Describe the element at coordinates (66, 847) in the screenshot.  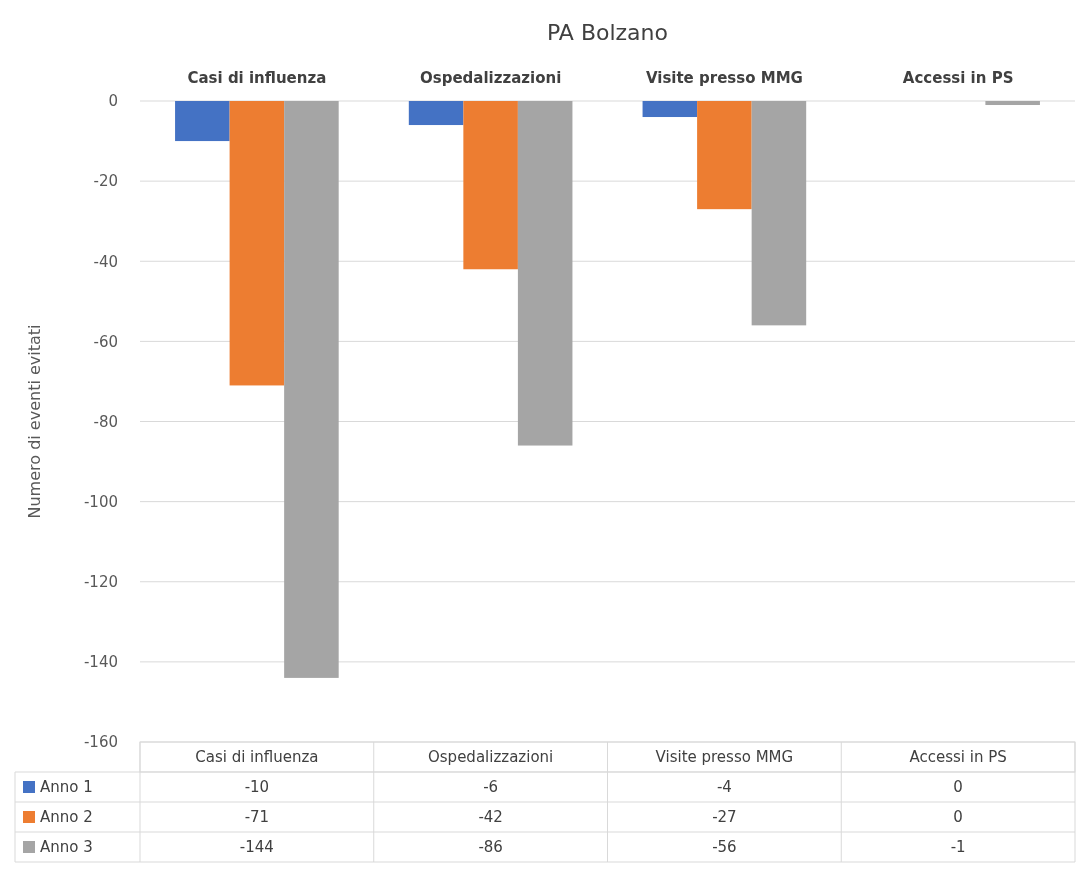
I see `legend-label: Anno 3` at that location.